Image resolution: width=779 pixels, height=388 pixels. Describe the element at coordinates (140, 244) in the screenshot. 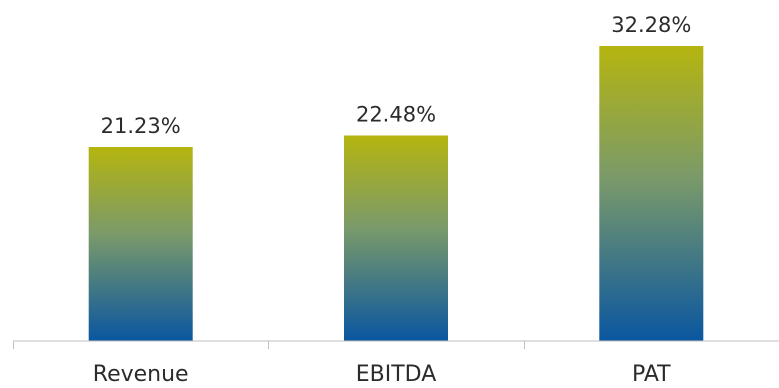

I see `bar-revenue` at that location.